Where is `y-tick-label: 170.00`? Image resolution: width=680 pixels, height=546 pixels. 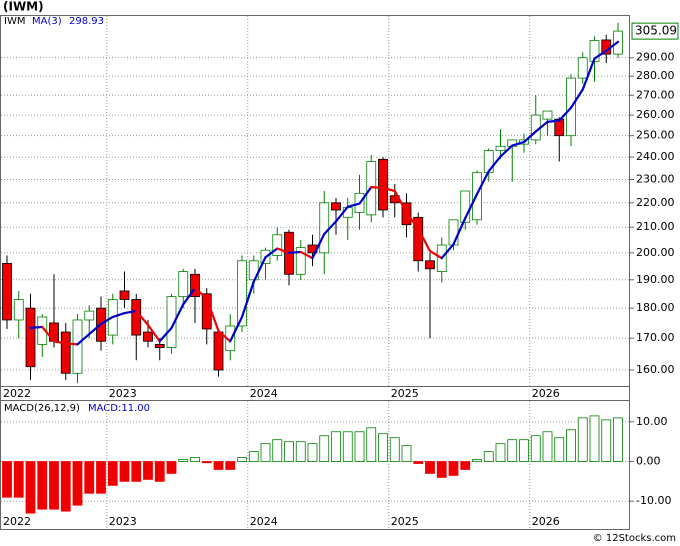
y-tick-label: 170.00 is located at coordinates (655, 337).